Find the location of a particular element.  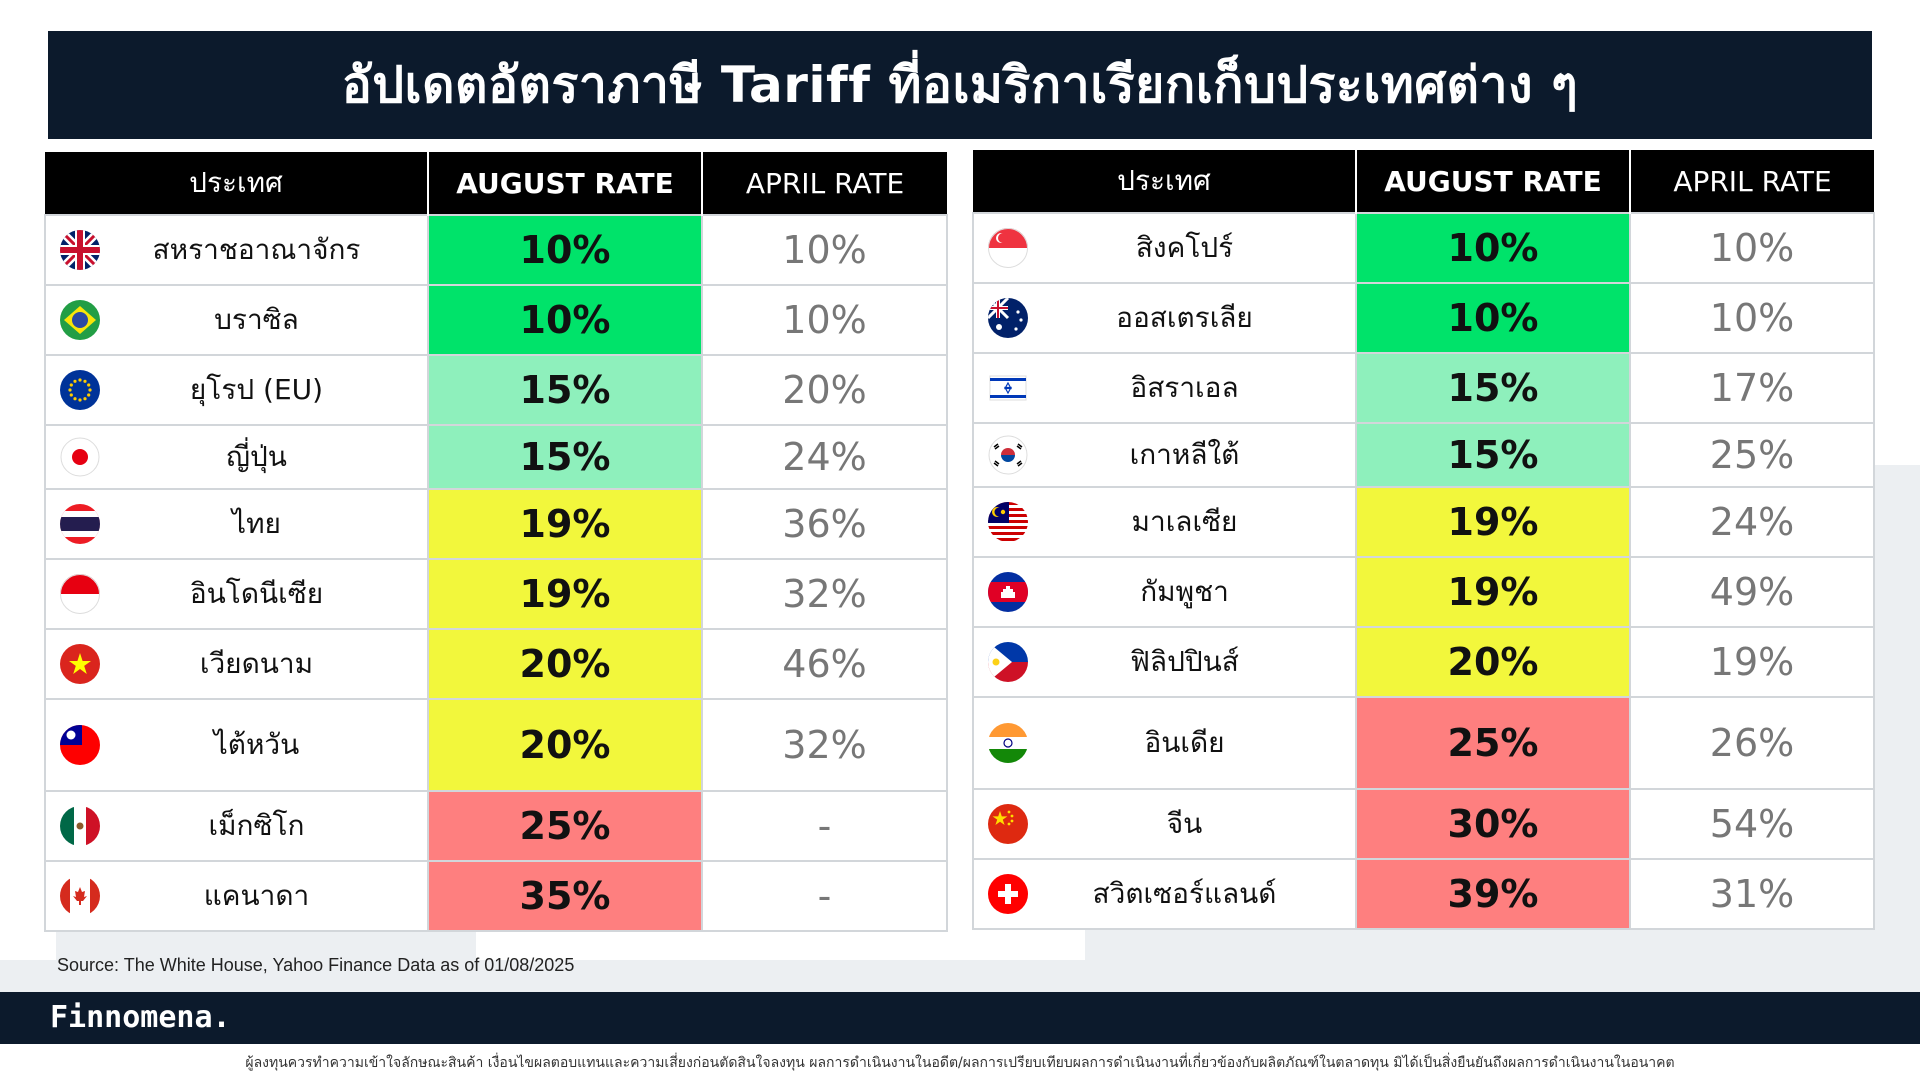

table-row: อินเดีย 25% 26% is located at coordinates (1423, 743).